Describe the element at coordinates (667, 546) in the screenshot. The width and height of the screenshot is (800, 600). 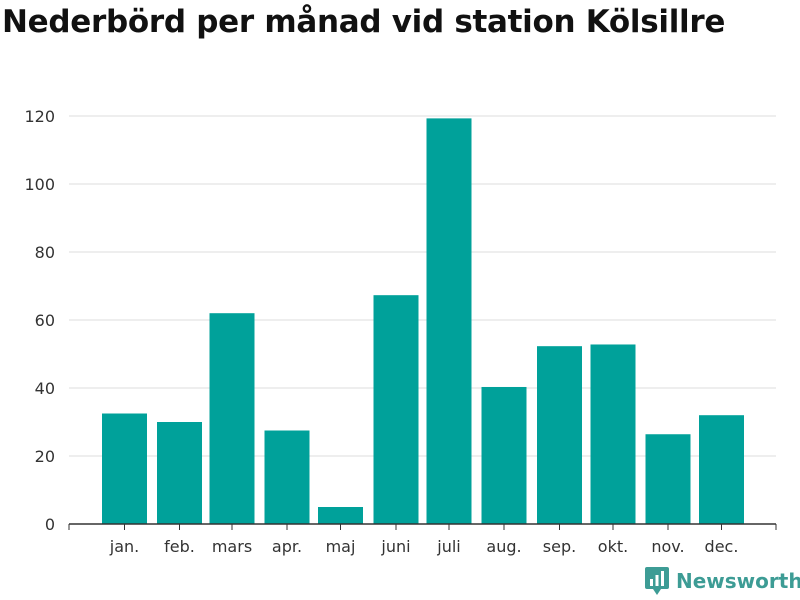
I see `x-tick-label: nov.` at that location.